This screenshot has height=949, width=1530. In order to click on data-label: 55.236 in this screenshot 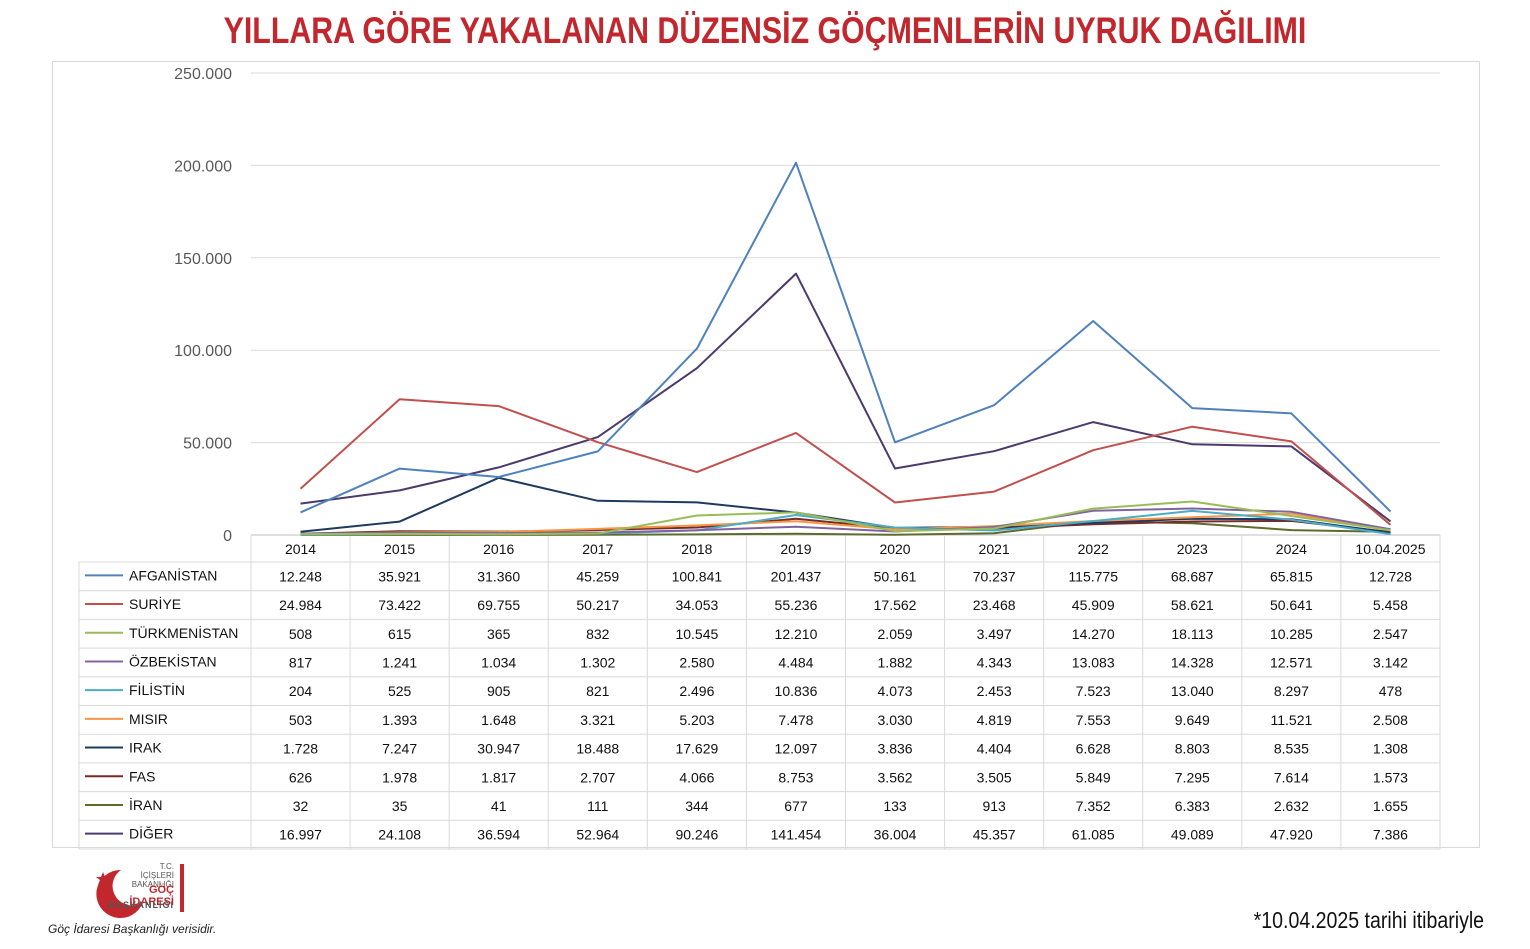, I will do `click(796, 605)`.